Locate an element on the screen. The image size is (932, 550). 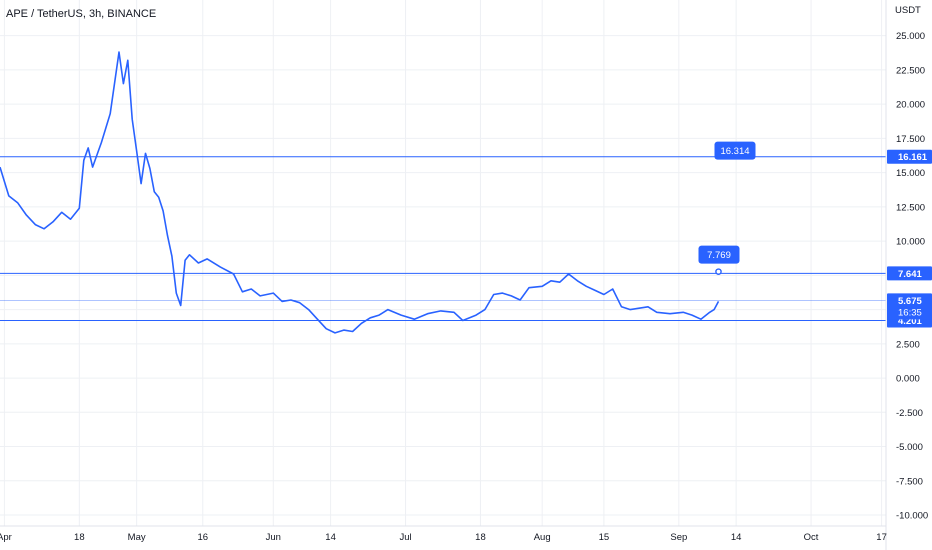
y-tick-label: 15.000 is located at coordinates (910, 173).